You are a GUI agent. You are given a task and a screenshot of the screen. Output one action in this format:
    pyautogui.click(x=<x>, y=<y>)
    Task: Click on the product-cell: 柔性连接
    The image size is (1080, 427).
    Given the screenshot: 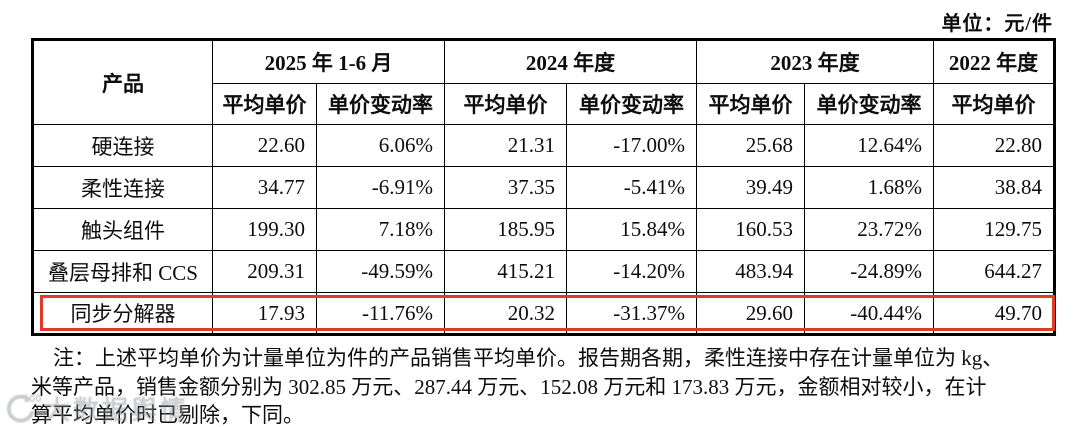 What is the action you would take?
    pyautogui.click(x=122, y=187)
    